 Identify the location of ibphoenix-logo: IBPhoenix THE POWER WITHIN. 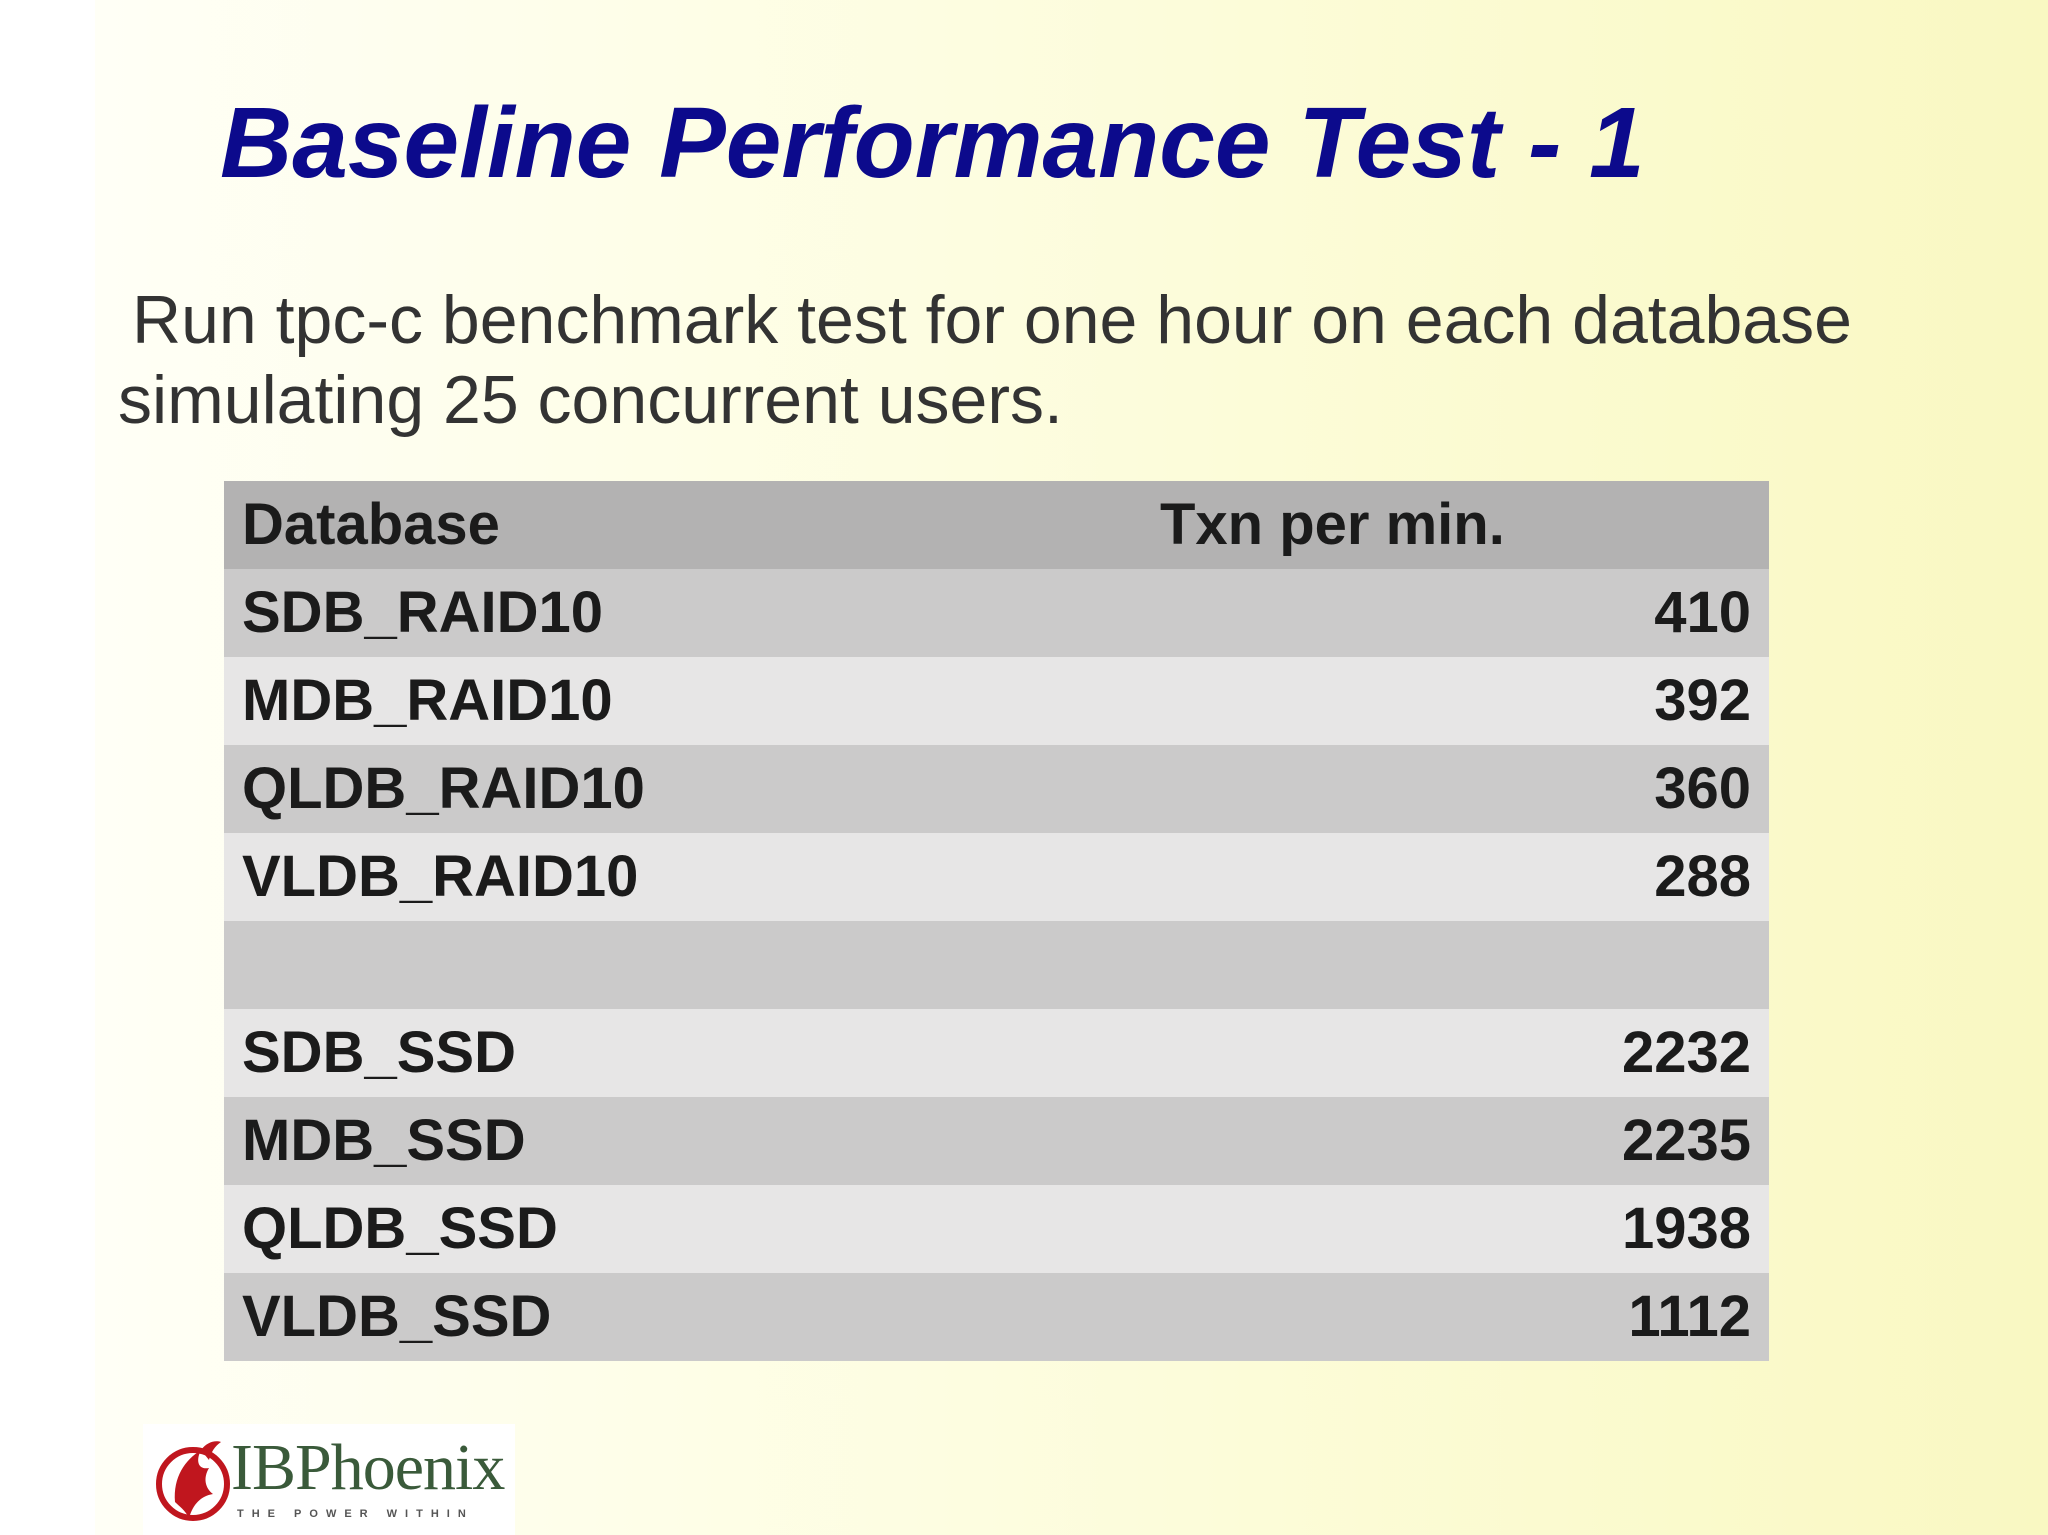
(329, 1479).